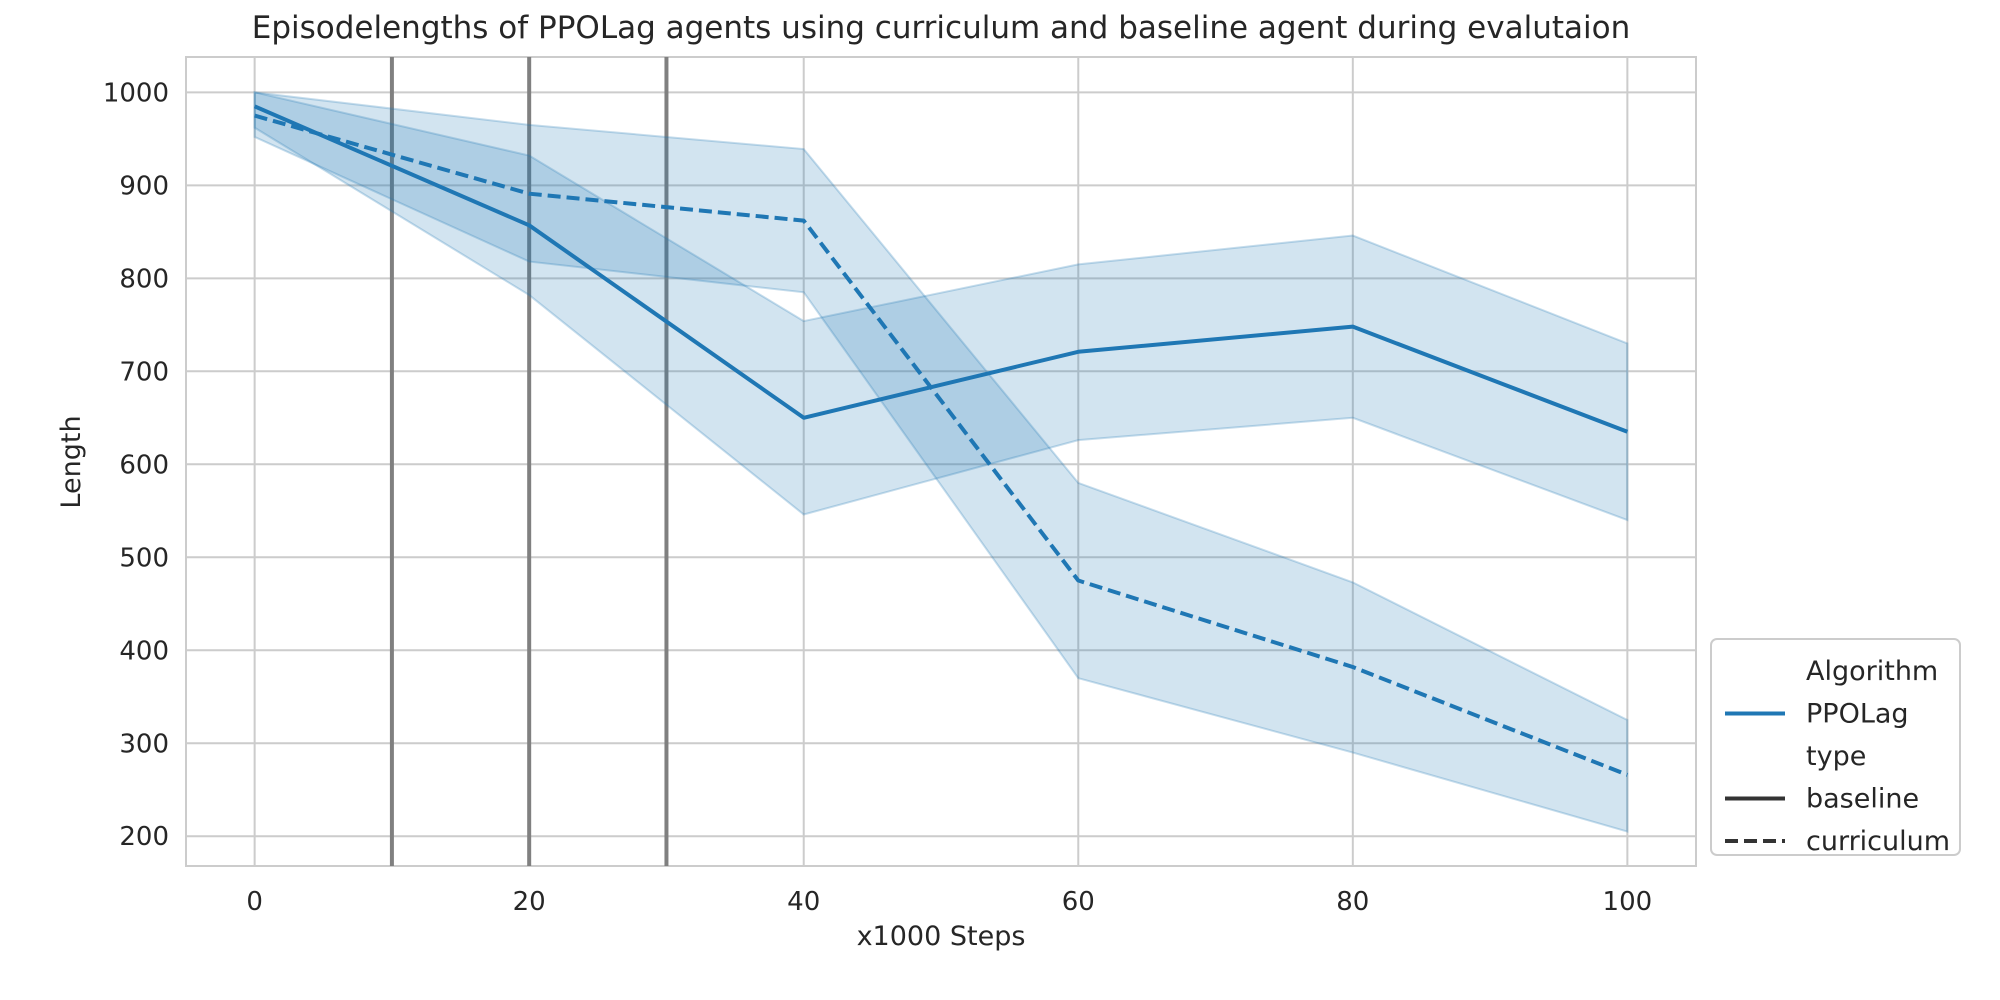 The height and width of the screenshot is (1000, 2000). I want to click on x-tick-label: 0, so click(254, 902).